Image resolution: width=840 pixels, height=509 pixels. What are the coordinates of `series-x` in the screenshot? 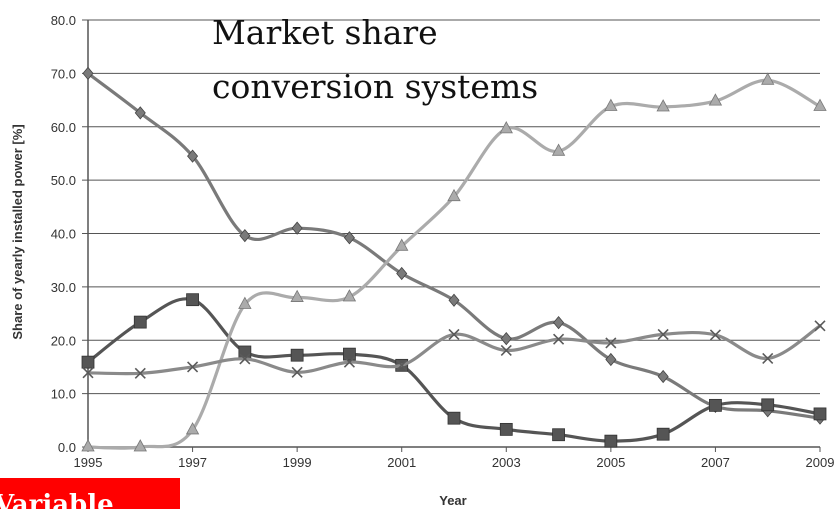 It's located at (454, 349).